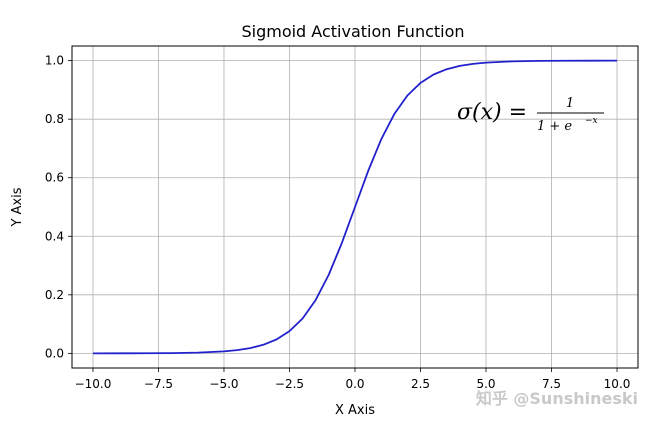  What do you see at coordinates (485, 384) in the screenshot?
I see `x-tick-label: 5.0` at bounding box center [485, 384].